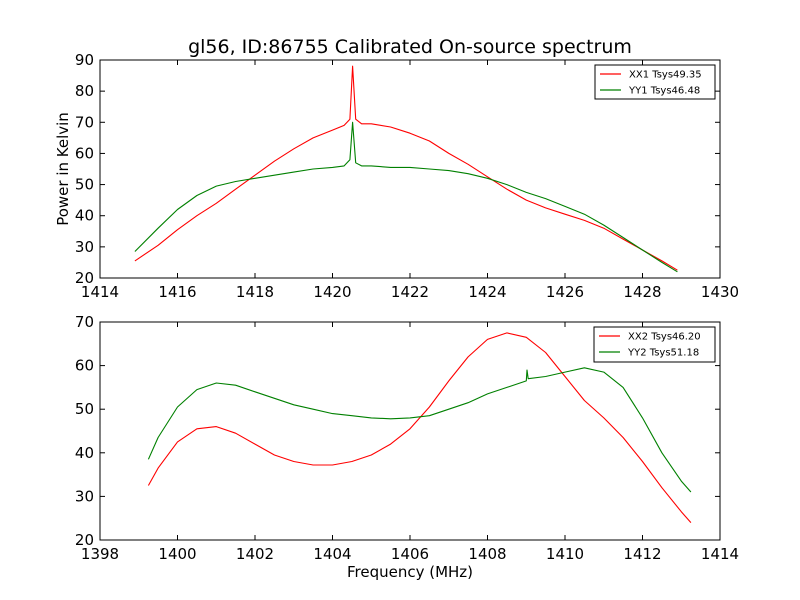  What do you see at coordinates (565, 292) in the screenshot?
I see `x-tick-label: 1426` at bounding box center [565, 292].